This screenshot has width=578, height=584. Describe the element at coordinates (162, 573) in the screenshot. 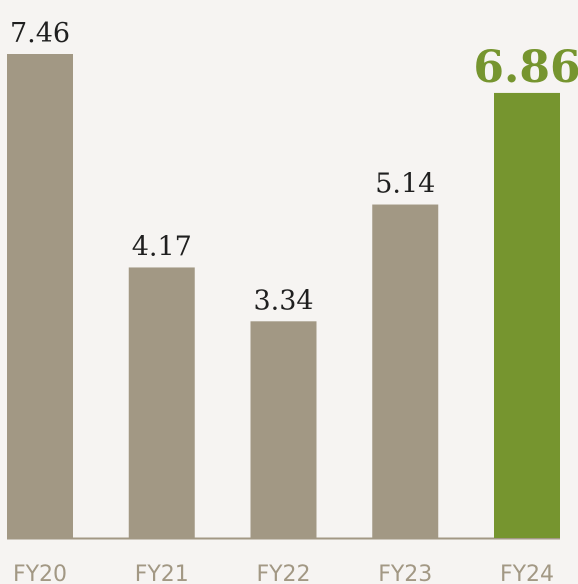

I see `category-label-fy21: FY21` at that location.